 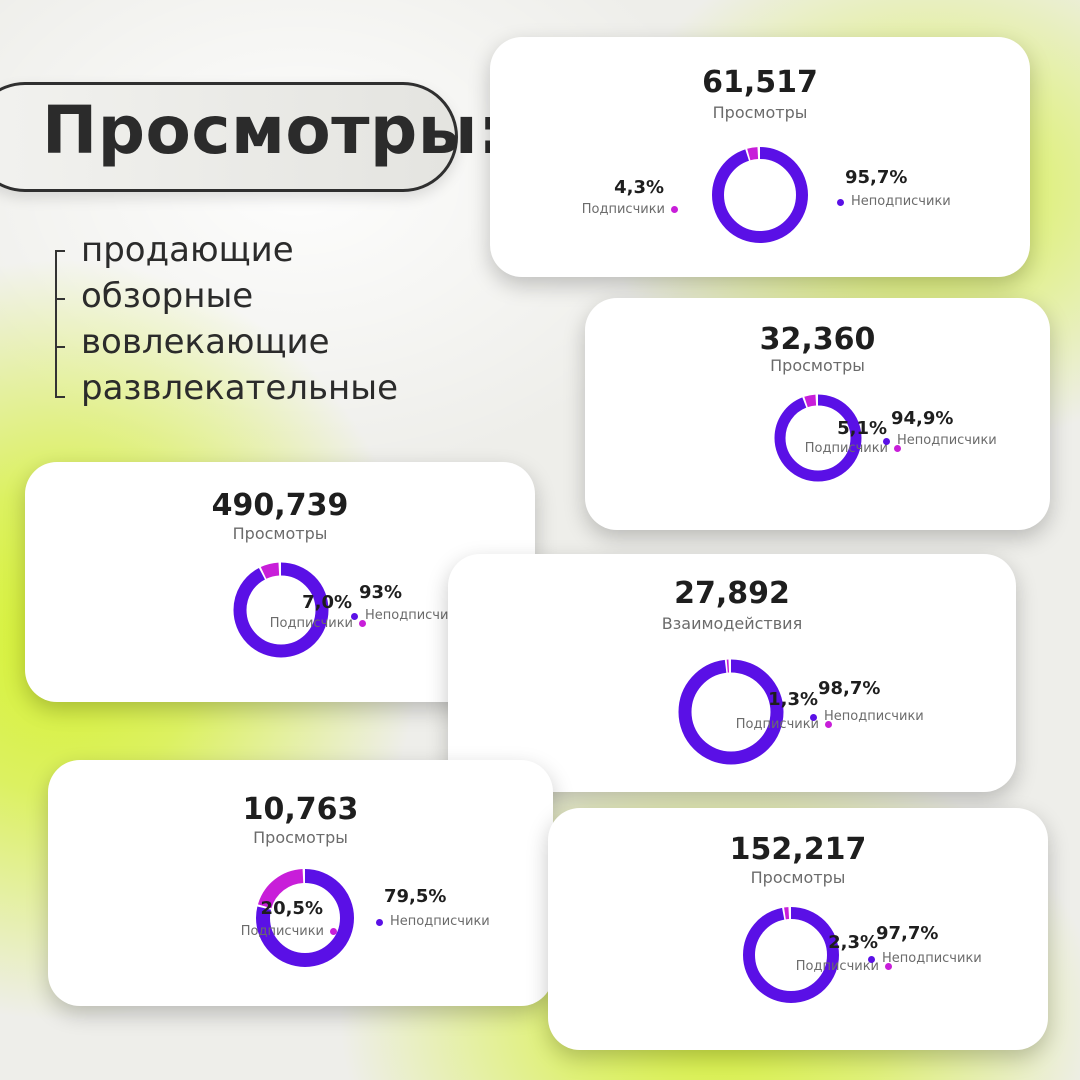 What do you see at coordinates (291, 908) in the screenshot?
I see `subscribers-percent: 20,5%` at bounding box center [291, 908].